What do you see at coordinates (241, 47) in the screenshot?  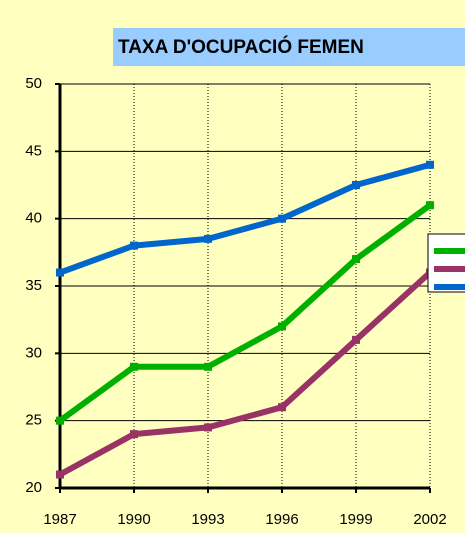 I see `chart-title: TAXA D'OCUPACIÓ FEMEN` at bounding box center [241, 47].